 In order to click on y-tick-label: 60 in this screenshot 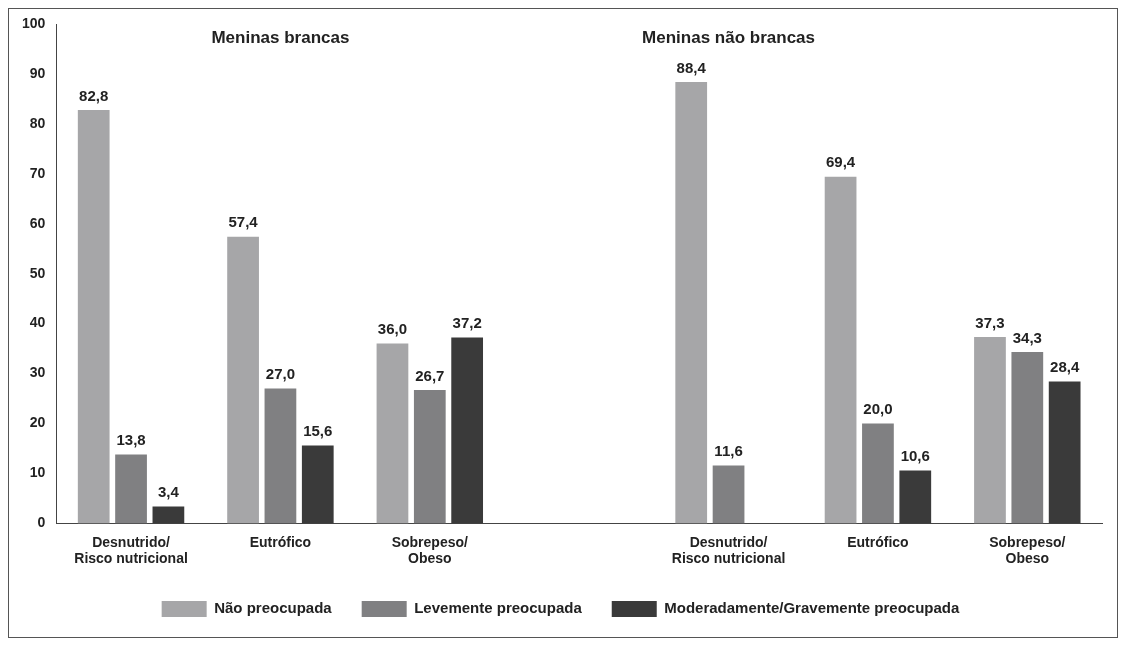, I will do `click(37, 222)`.